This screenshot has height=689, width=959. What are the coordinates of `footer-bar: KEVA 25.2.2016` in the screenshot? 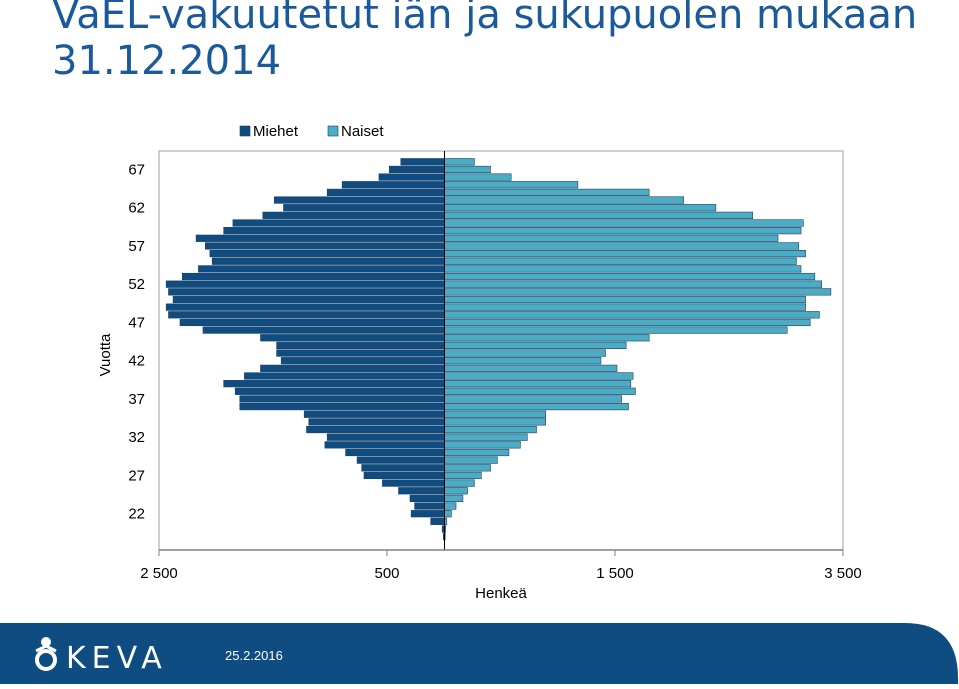 It's located at (479, 653).